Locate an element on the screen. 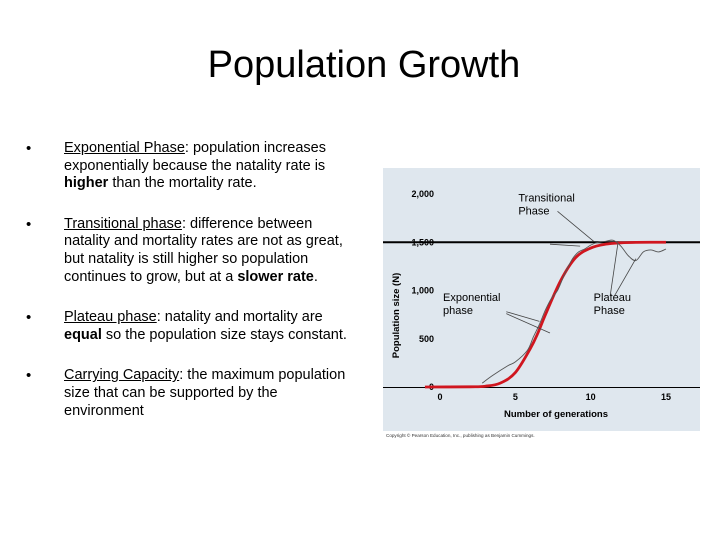  x-tick-label: 0 is located at coordinates (439, 397).